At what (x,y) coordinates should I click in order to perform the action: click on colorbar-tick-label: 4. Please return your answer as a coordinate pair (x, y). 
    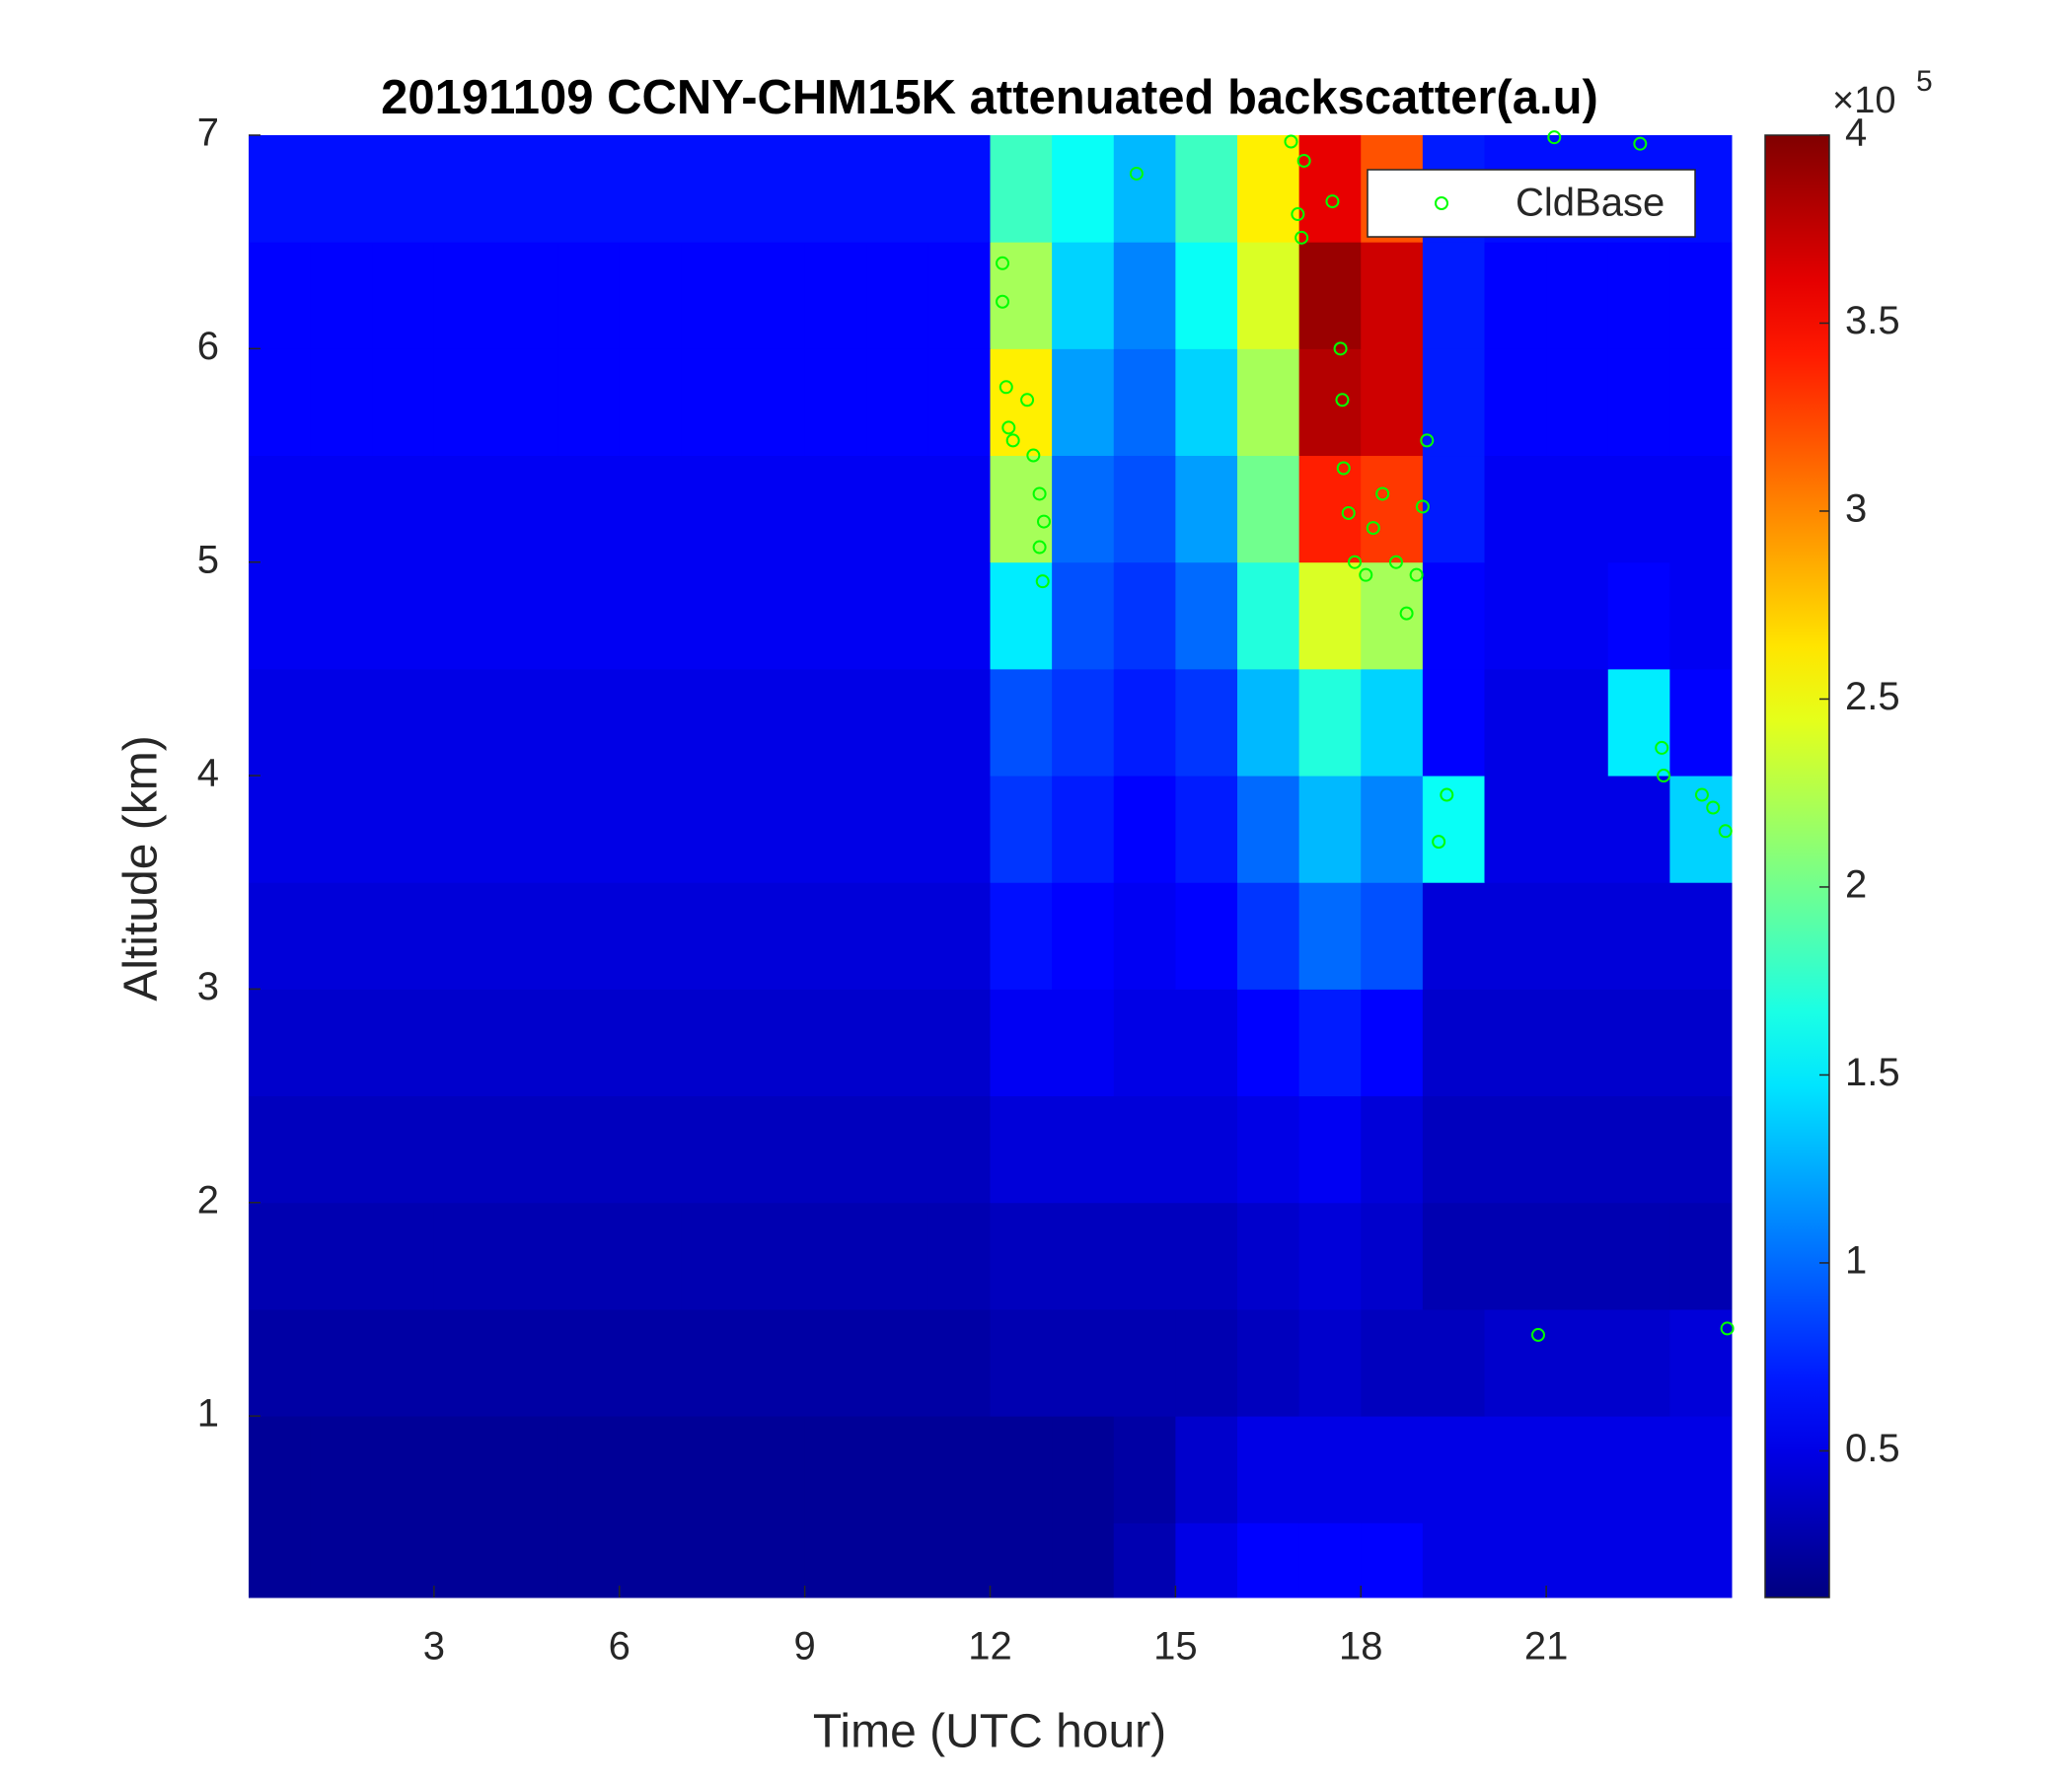
    Looking at the image, I should click on (1856, 133).